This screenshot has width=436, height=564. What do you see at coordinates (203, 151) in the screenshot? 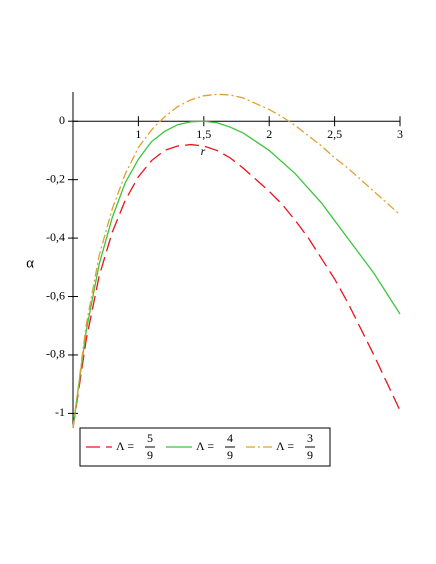
I see `x-axis-label: r` at bounding box center [203, 151].